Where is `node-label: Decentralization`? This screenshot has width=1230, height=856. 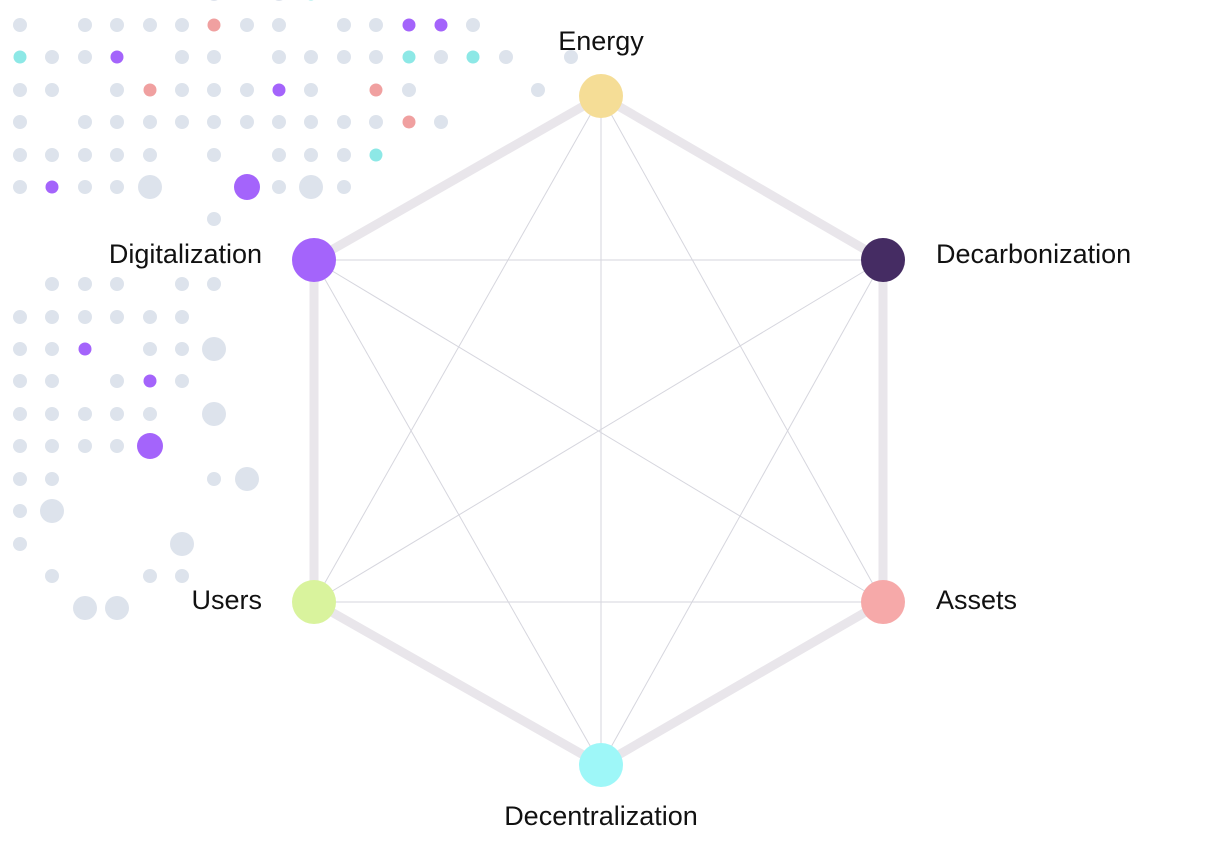 node-label: Decentralization is located at coordinates (601, 816).